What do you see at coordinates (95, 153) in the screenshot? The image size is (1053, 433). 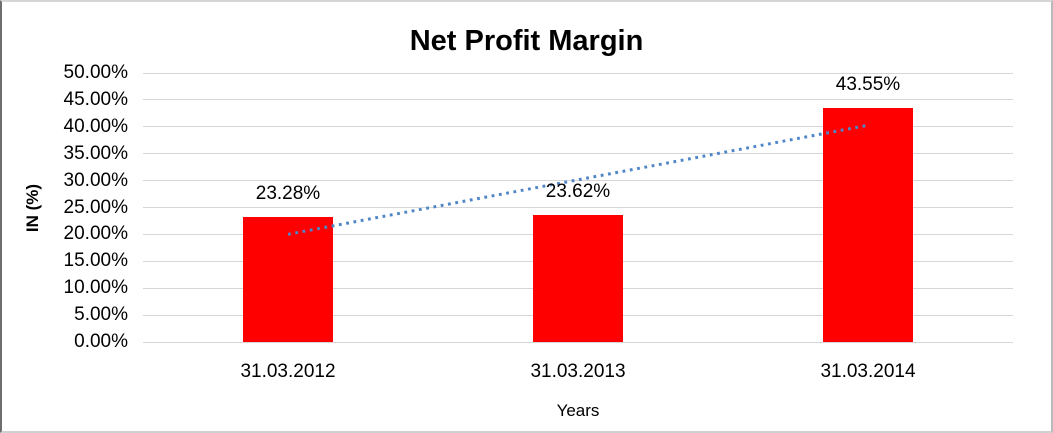 I see `y-tick-label: 35.00%` at bounding box center [95, 153].